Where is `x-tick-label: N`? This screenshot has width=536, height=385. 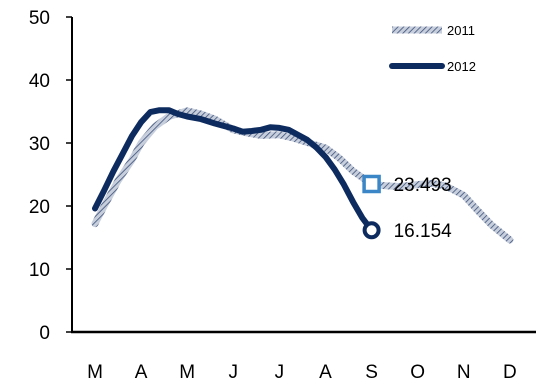
x-tick-label: N is located at coordinates (464, 372).